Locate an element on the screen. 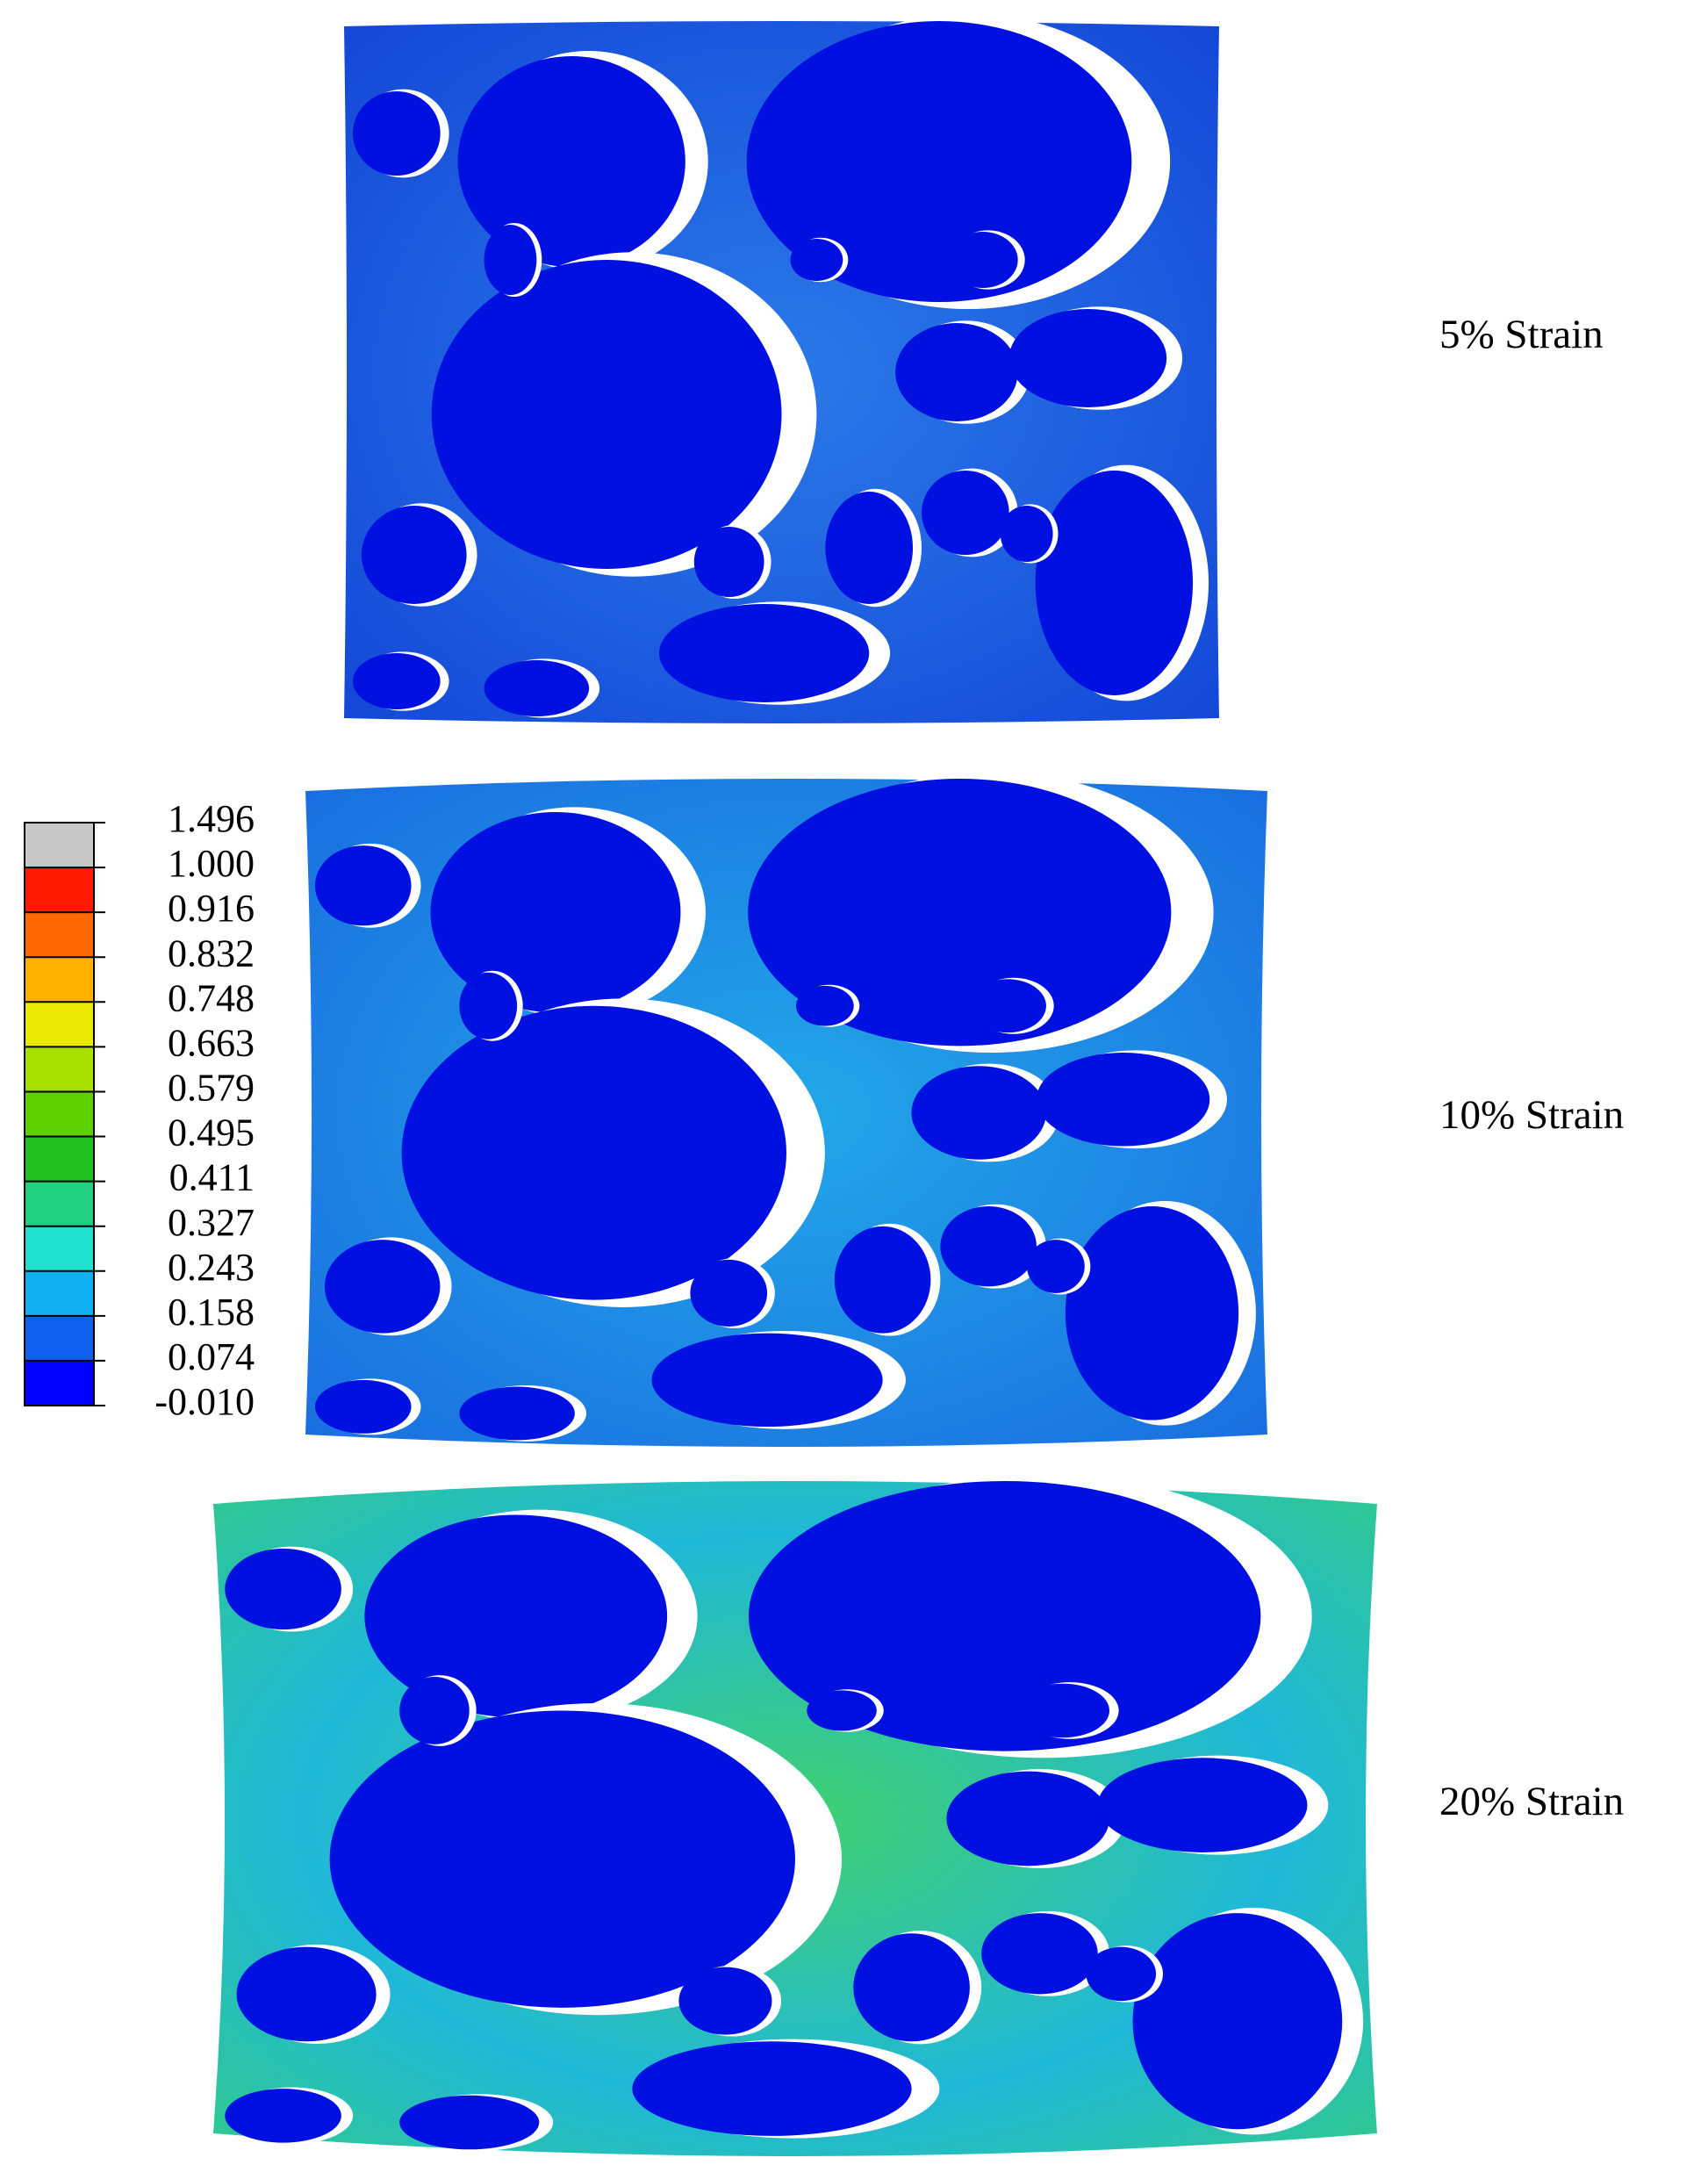  colorbar-tick-label: -0.010 is located at coordinates (204, 1401).